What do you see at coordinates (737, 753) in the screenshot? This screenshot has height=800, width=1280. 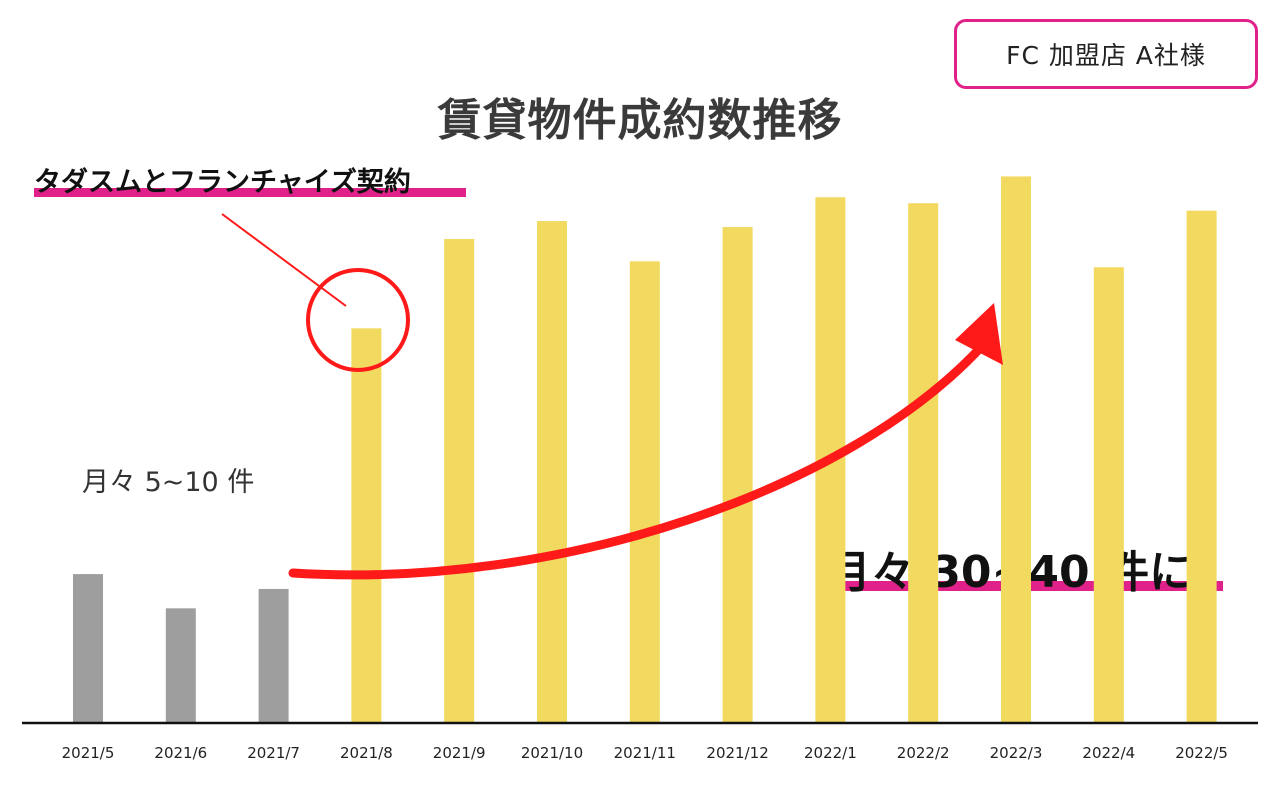 I see `x-tick-label: 2021/12` at bounding box center [737, 753].